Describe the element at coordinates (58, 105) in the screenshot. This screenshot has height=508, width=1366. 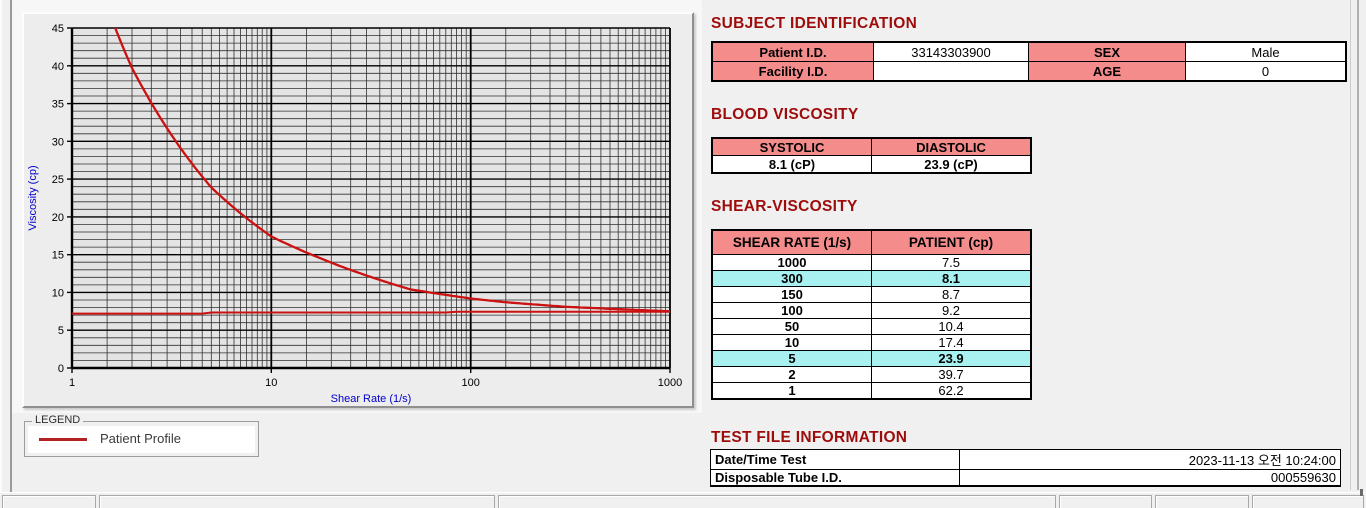
I see `svg-text: 35` at that location.